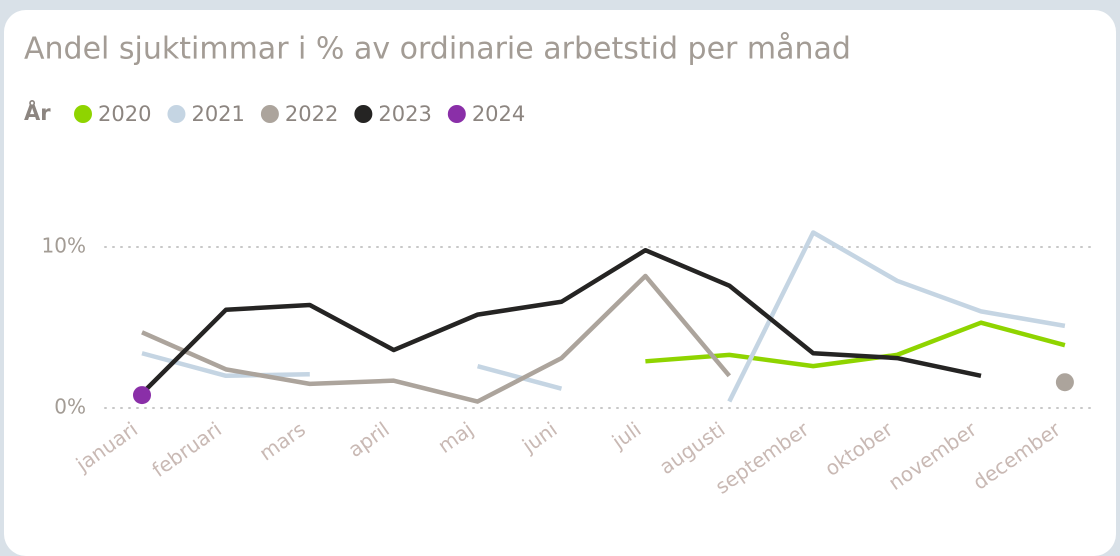  What do you see at coordinates (626, 435) in the screenshot?
I see `x-tick-label: juli` at bounding box center [626, 435].